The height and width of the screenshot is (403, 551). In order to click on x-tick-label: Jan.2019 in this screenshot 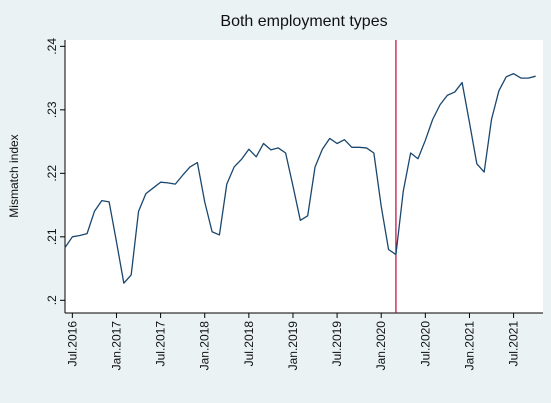, I will do `click(293, 346)`.